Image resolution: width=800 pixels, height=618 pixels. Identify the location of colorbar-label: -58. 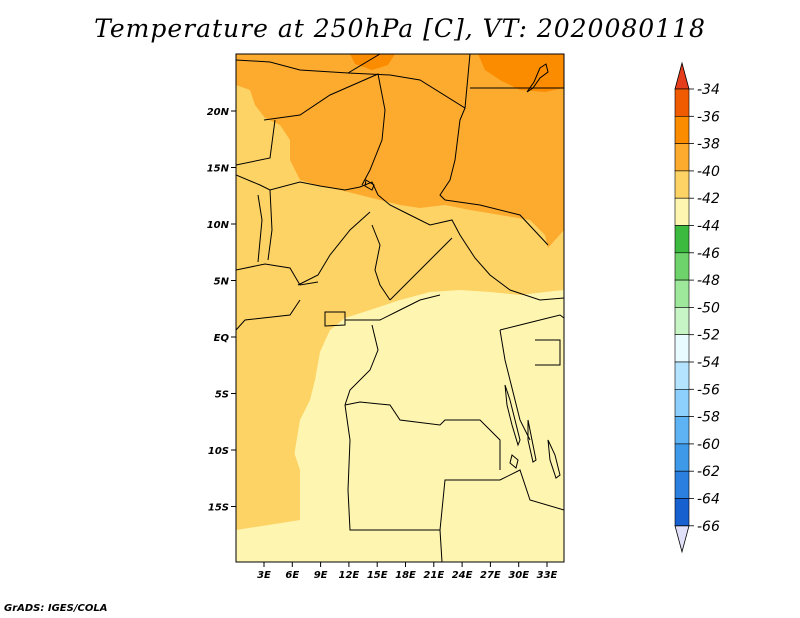
(708, 418).